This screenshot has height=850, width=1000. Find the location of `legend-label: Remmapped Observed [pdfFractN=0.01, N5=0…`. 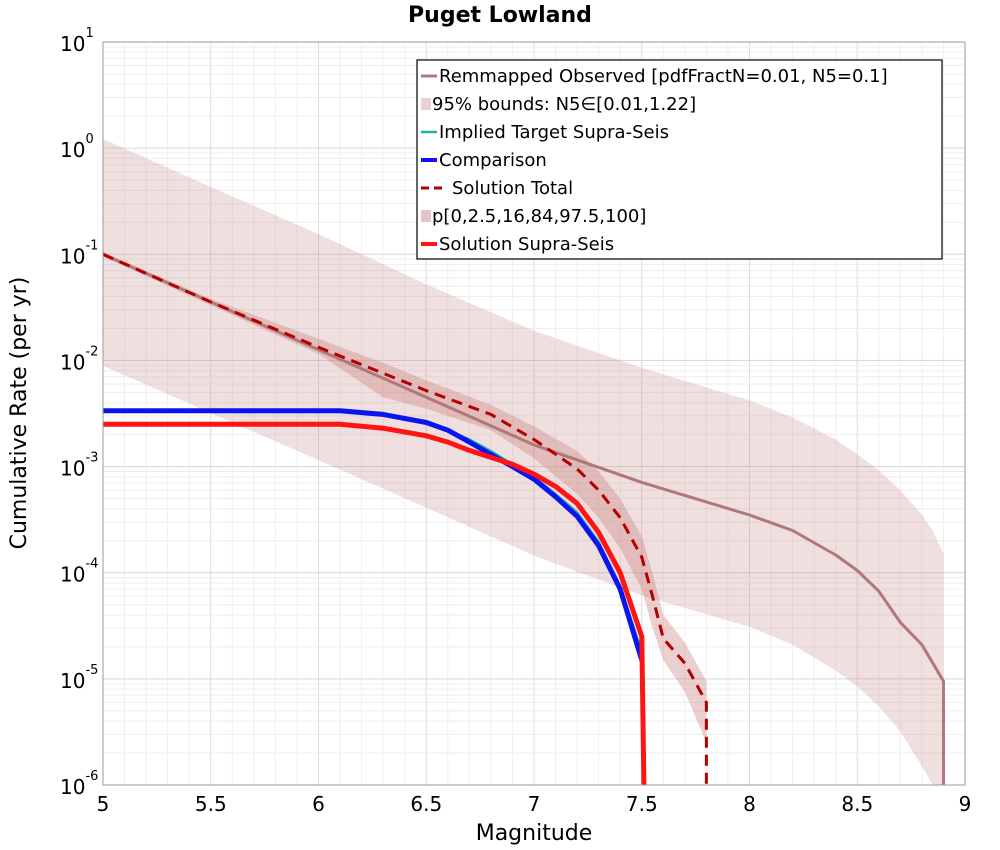

legend-label: Remmapped Observed [pdfFractN=0.01, N5=0… is located at coordinates (663, 76).